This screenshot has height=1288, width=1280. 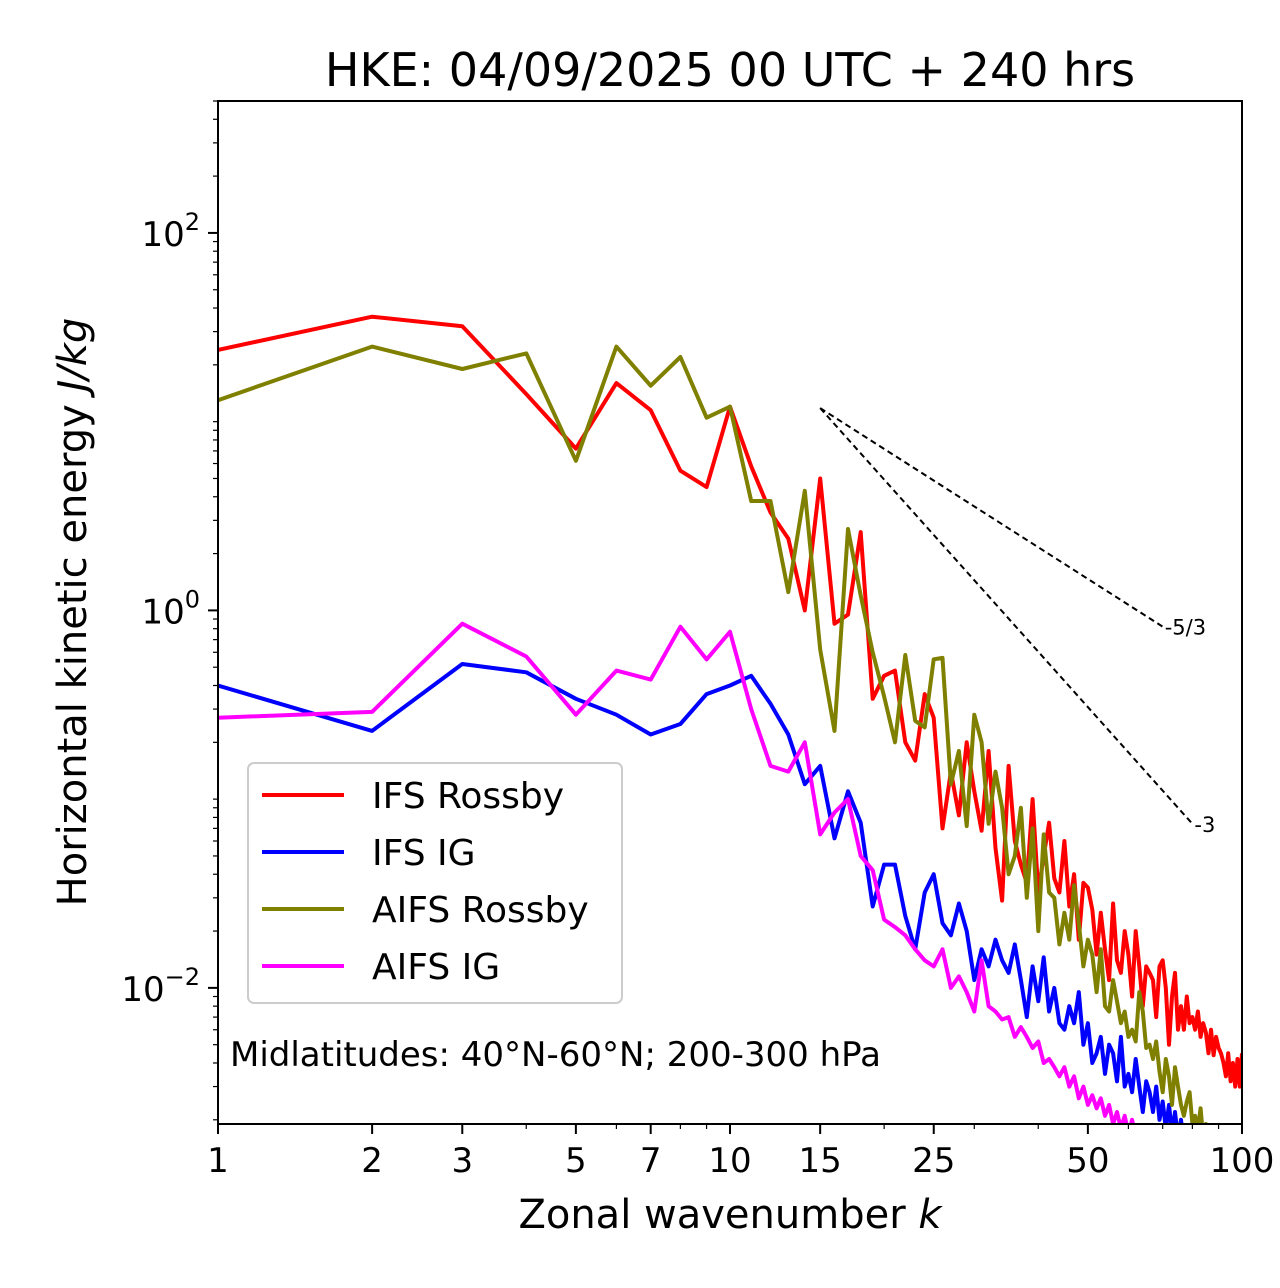 What do you see at coordinates (933, 1161) in the screenshot?
I see `x-tick-label: 25` at bounding box center [933, 1161].